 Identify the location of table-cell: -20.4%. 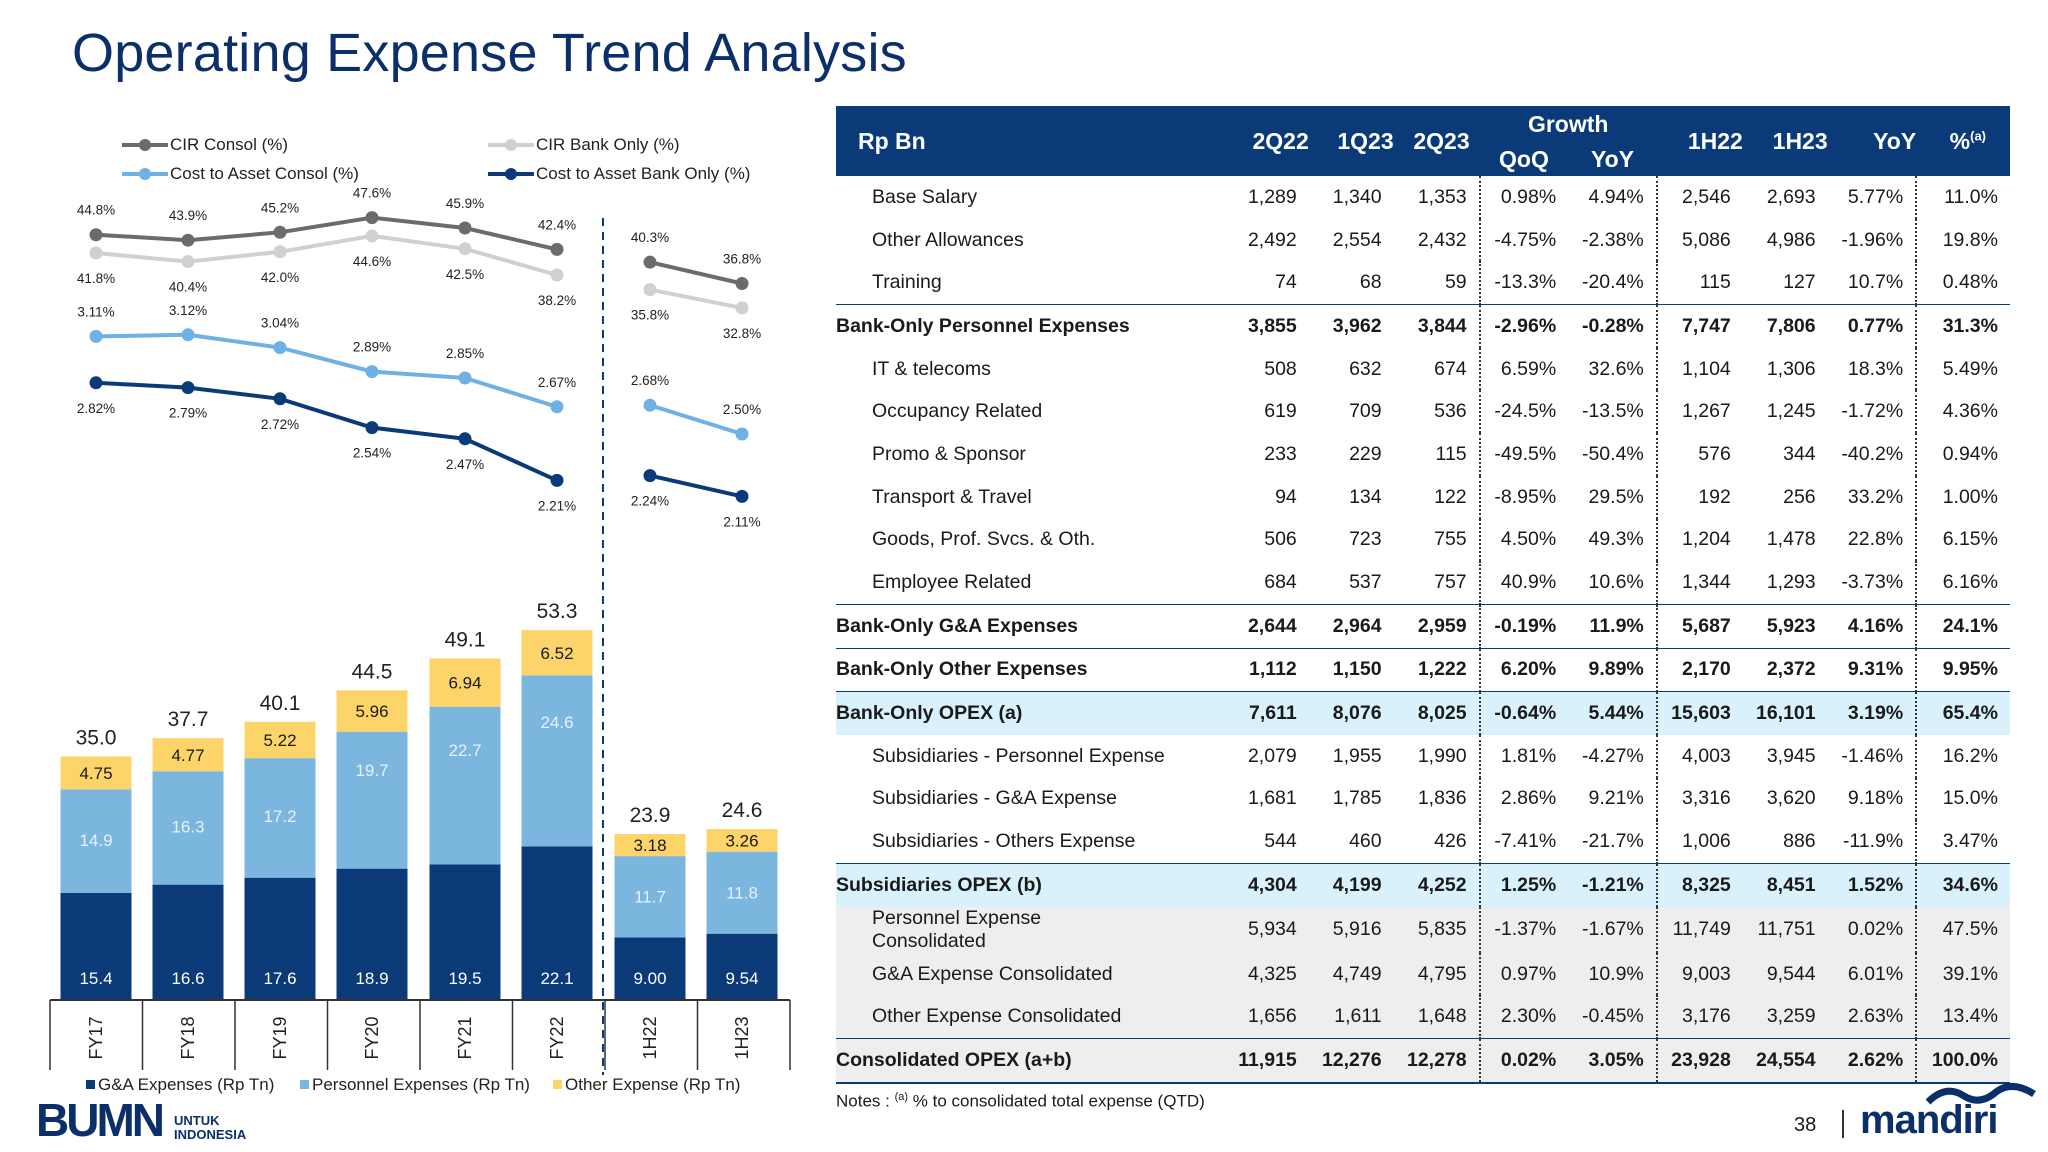
(1613, 283).